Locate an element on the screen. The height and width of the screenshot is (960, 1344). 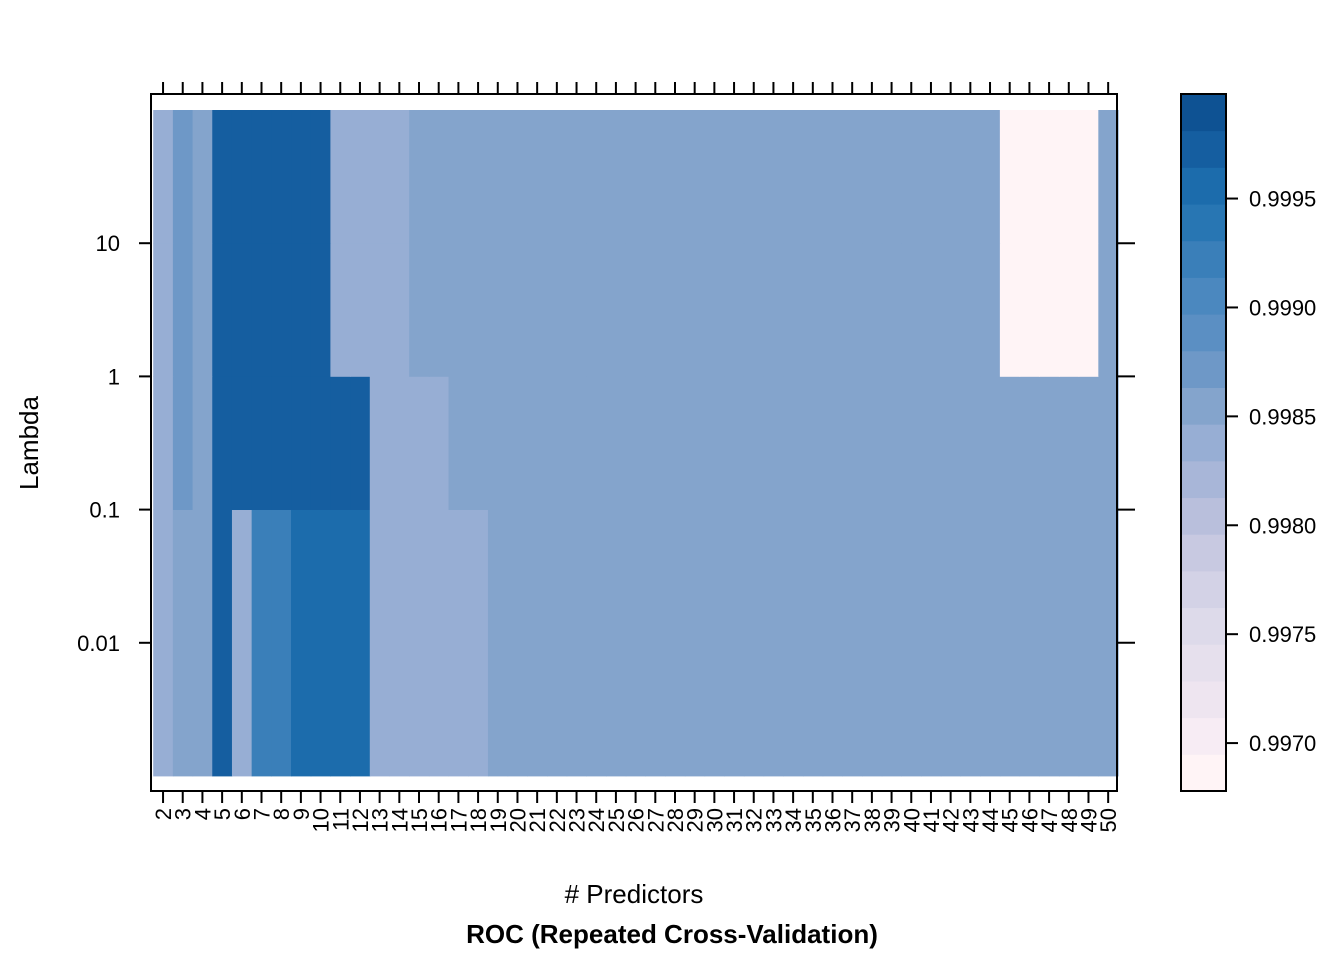
x-tick-label: 31 is located at coordinates (734, 820).